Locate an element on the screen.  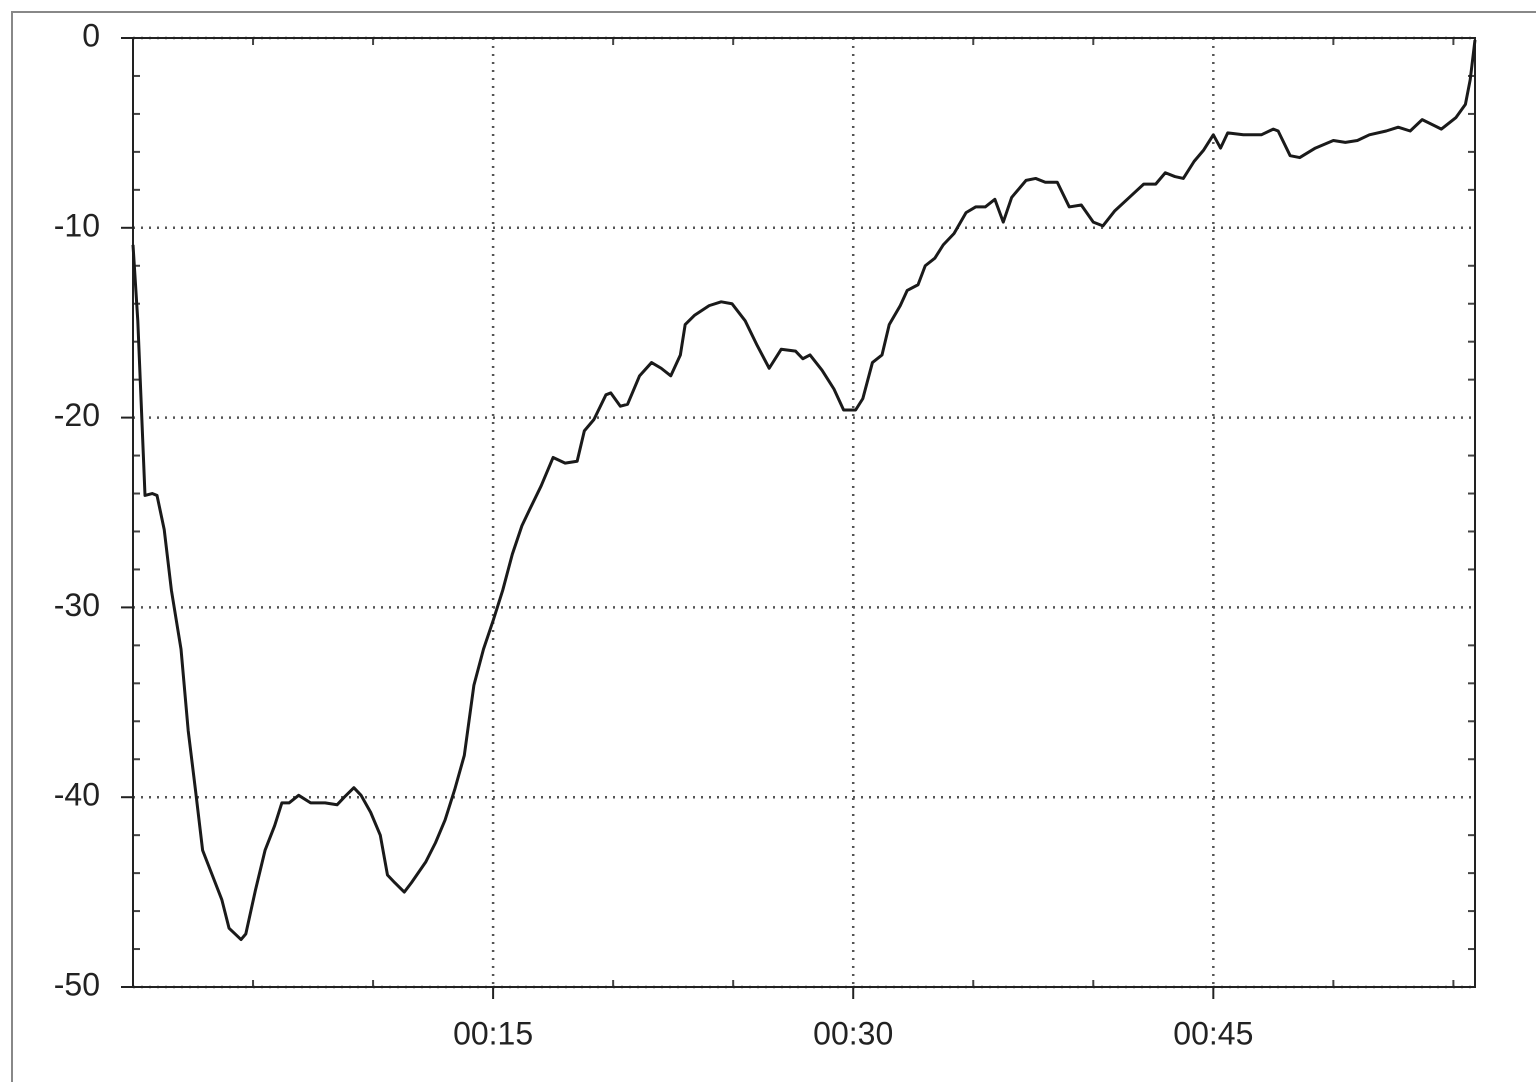
y-tick-label: -40 is located at coordinates (77, 795).